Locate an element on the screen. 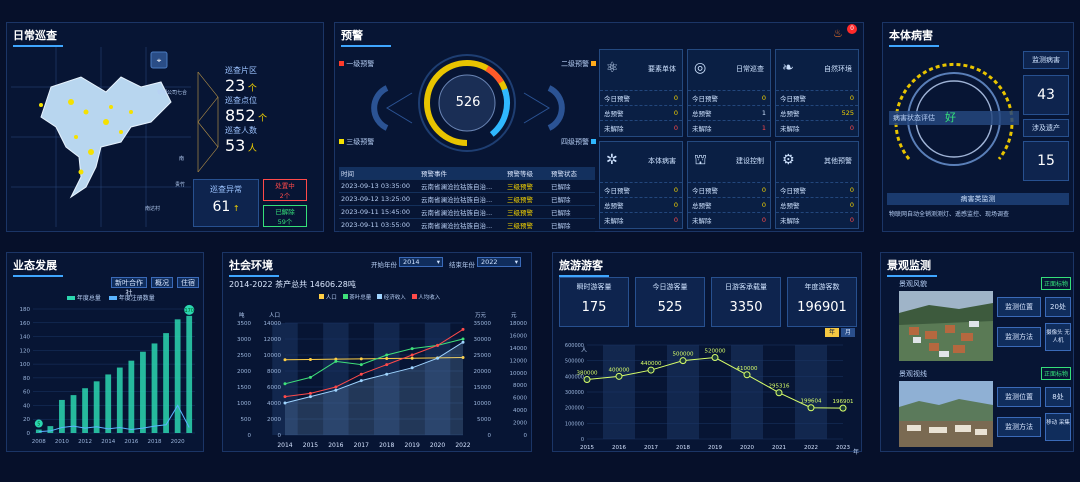 The height and width of the screenshot is (482, 1080). table-row: 2023-09-11 15:45:00 云南省澜沧拉祜族自治... 三级预警 已解除 is located at coordinates (467, 212).